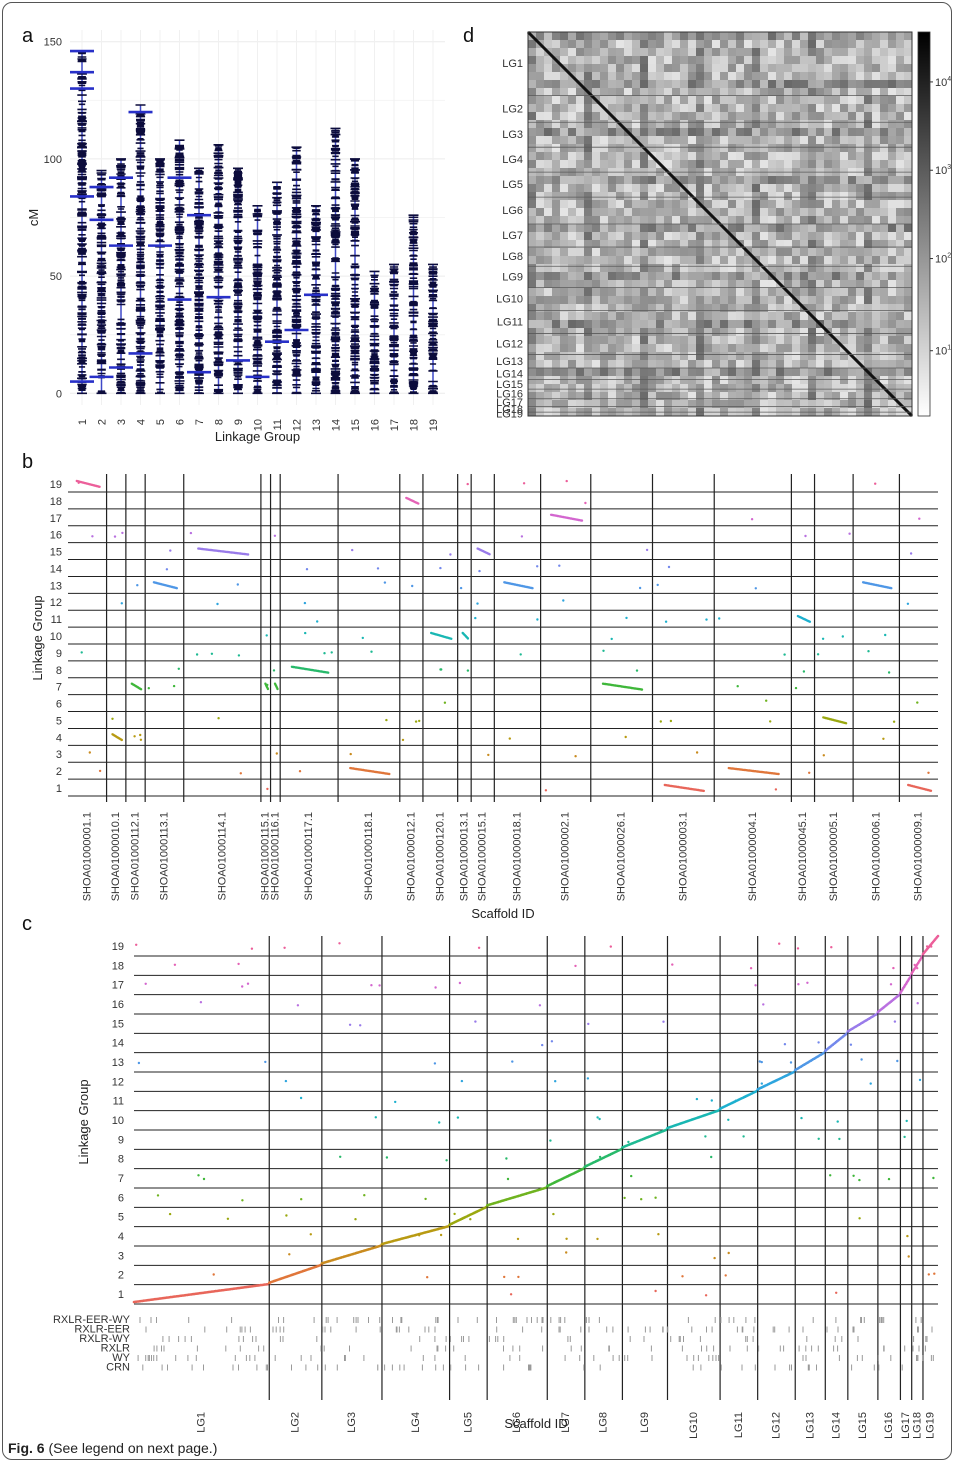  I want to click on scaffold-marker-run, so click(117, 737).